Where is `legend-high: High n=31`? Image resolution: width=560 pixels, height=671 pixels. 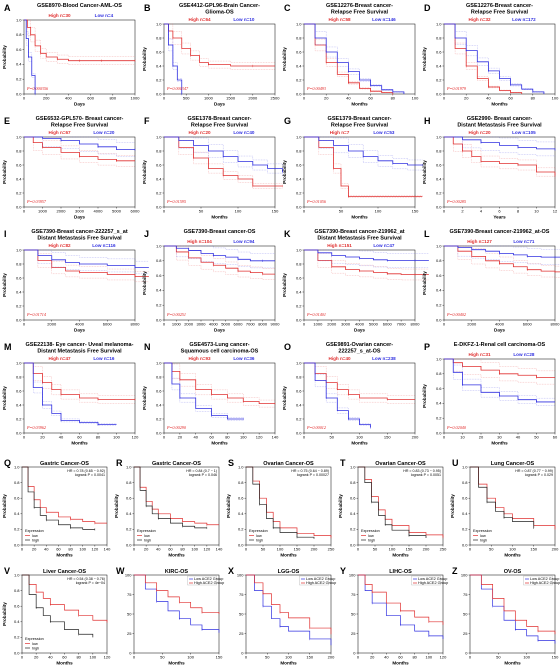
legend-high: High n=31 is located at coordinates (479, 354).